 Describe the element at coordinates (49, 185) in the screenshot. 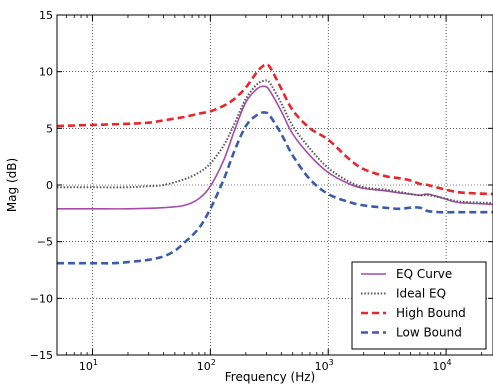

I see `y-tick-label: 0` at that location.